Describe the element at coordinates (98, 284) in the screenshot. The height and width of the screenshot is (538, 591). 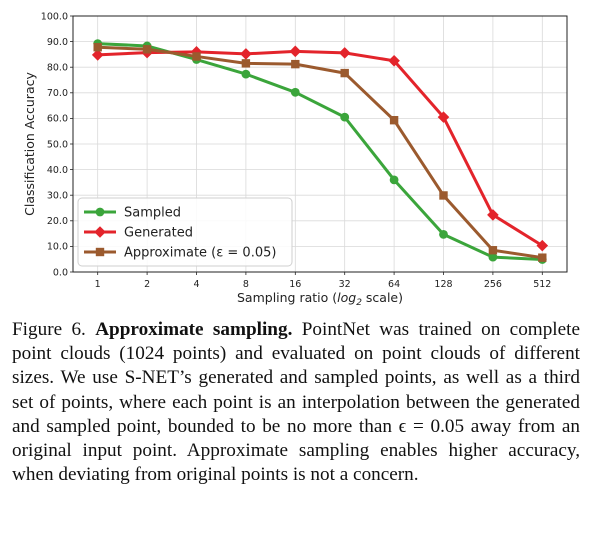
I see `x-tick-label: 1` at that location.